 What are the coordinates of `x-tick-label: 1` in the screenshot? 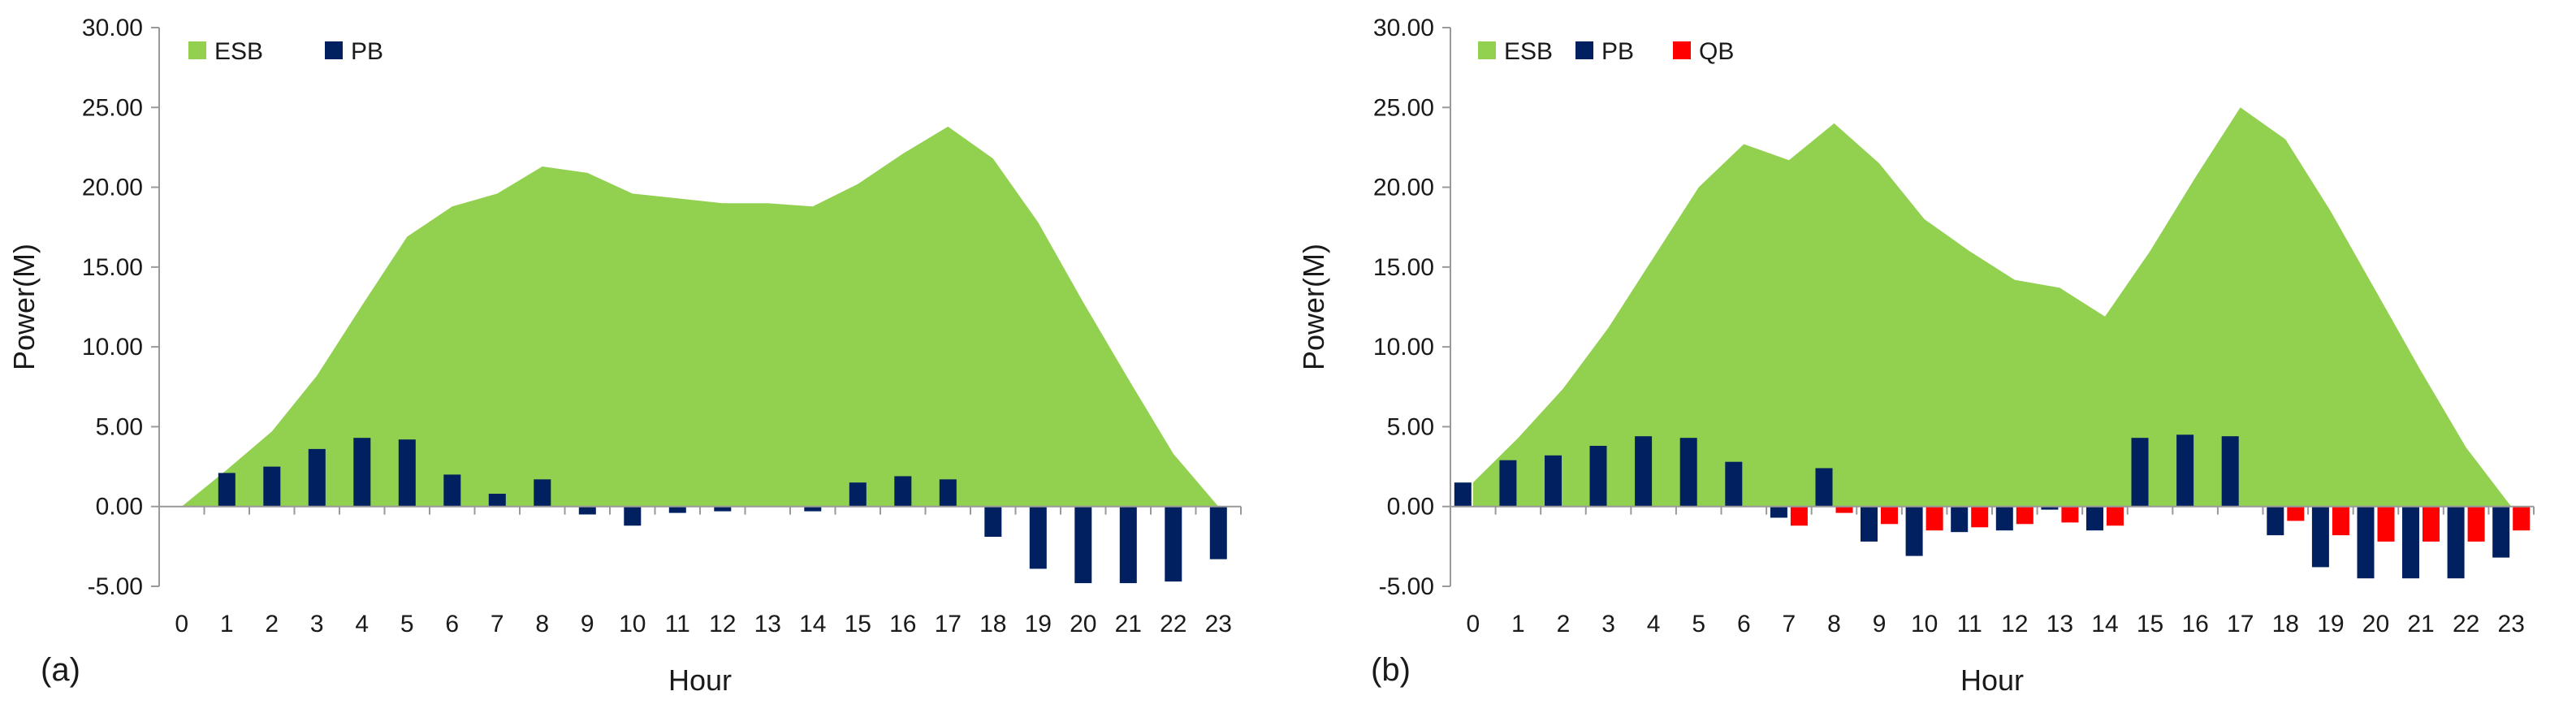 It's located at (227, 624).